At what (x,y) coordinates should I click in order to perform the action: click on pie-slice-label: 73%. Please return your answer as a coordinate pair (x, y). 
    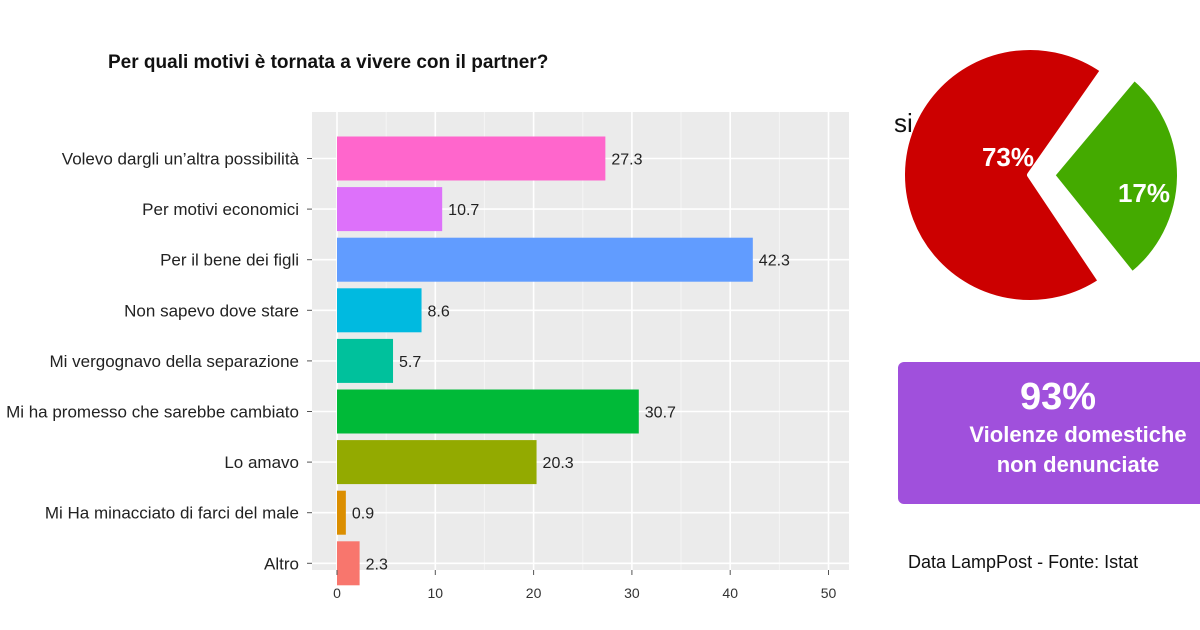
    Looking at the image, I should click on (1008, 157).